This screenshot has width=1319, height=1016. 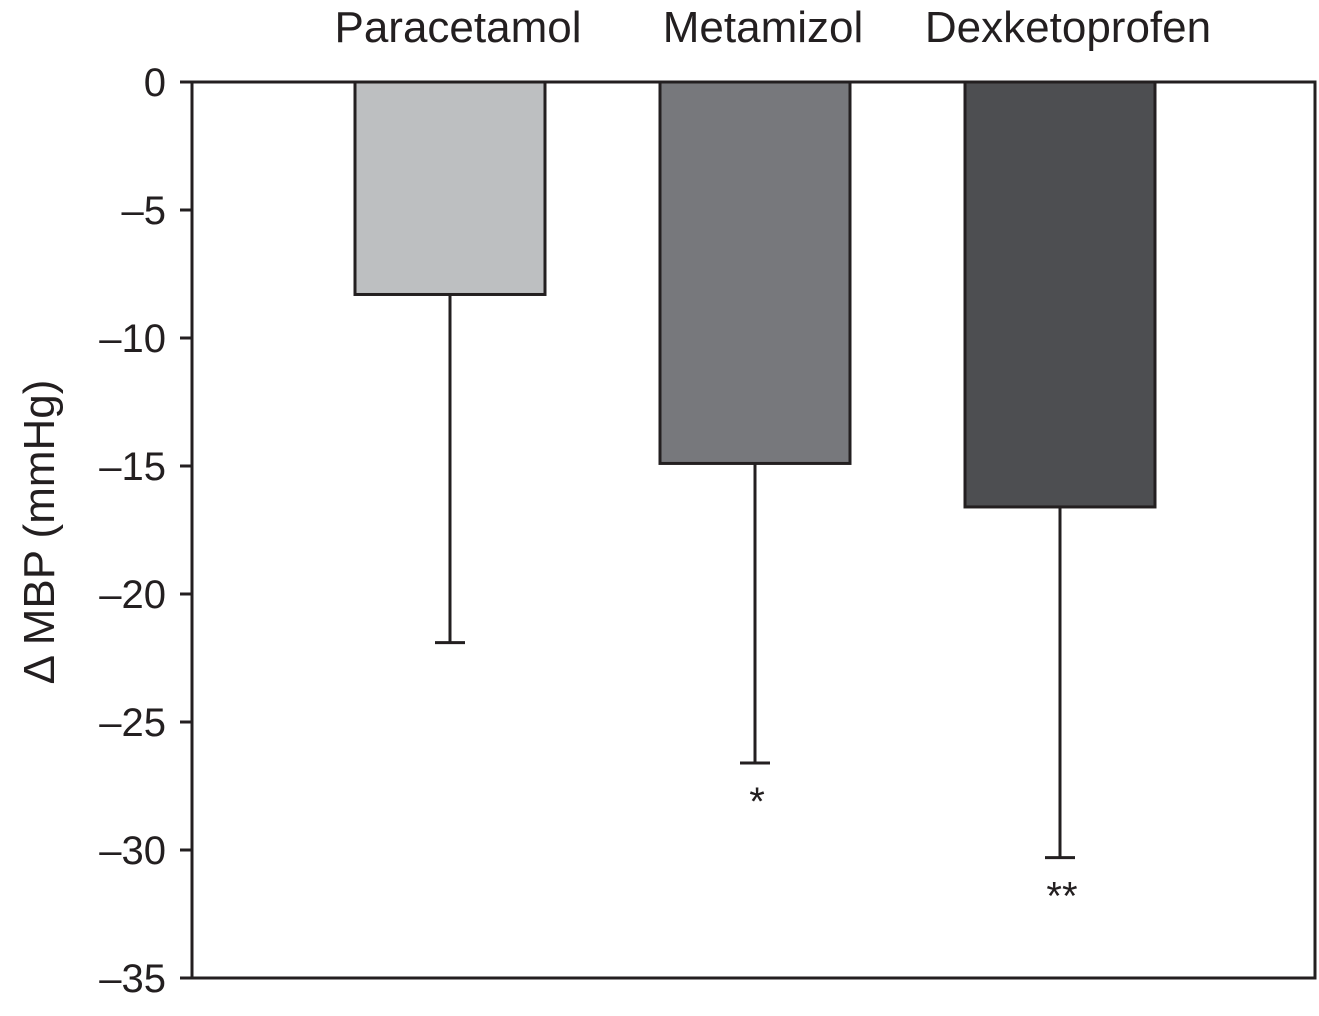 What do you see at coordinates (144, 211) in the screenshot?
I see `y-tick-label: –5` at bounding box center [144, 211].